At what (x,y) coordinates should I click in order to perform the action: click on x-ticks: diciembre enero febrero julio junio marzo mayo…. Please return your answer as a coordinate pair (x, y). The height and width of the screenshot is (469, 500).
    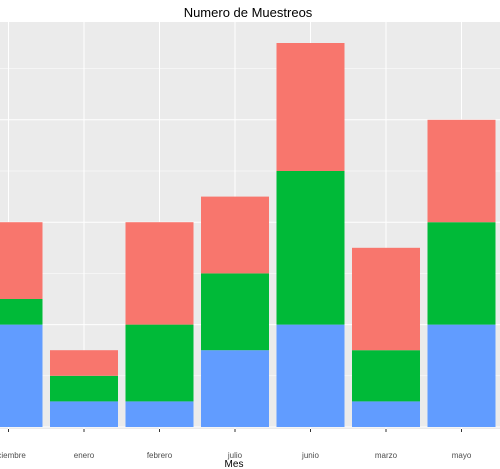
    Looking at the image, I should click on (236, 444).